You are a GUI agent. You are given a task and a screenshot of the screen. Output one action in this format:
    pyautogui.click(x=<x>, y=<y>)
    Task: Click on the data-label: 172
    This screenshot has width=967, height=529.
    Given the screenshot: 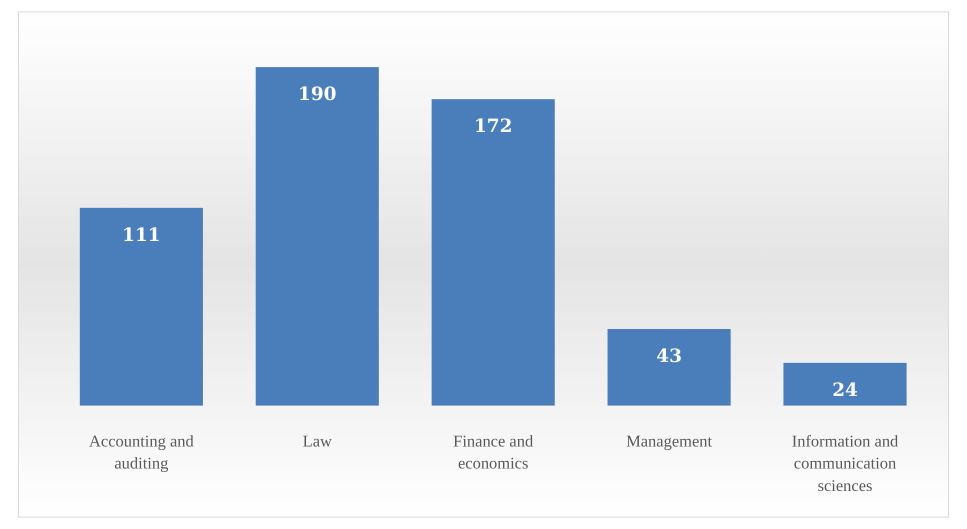 What is the action you would take?
    pyautogui.click(x=493, y=127)
    